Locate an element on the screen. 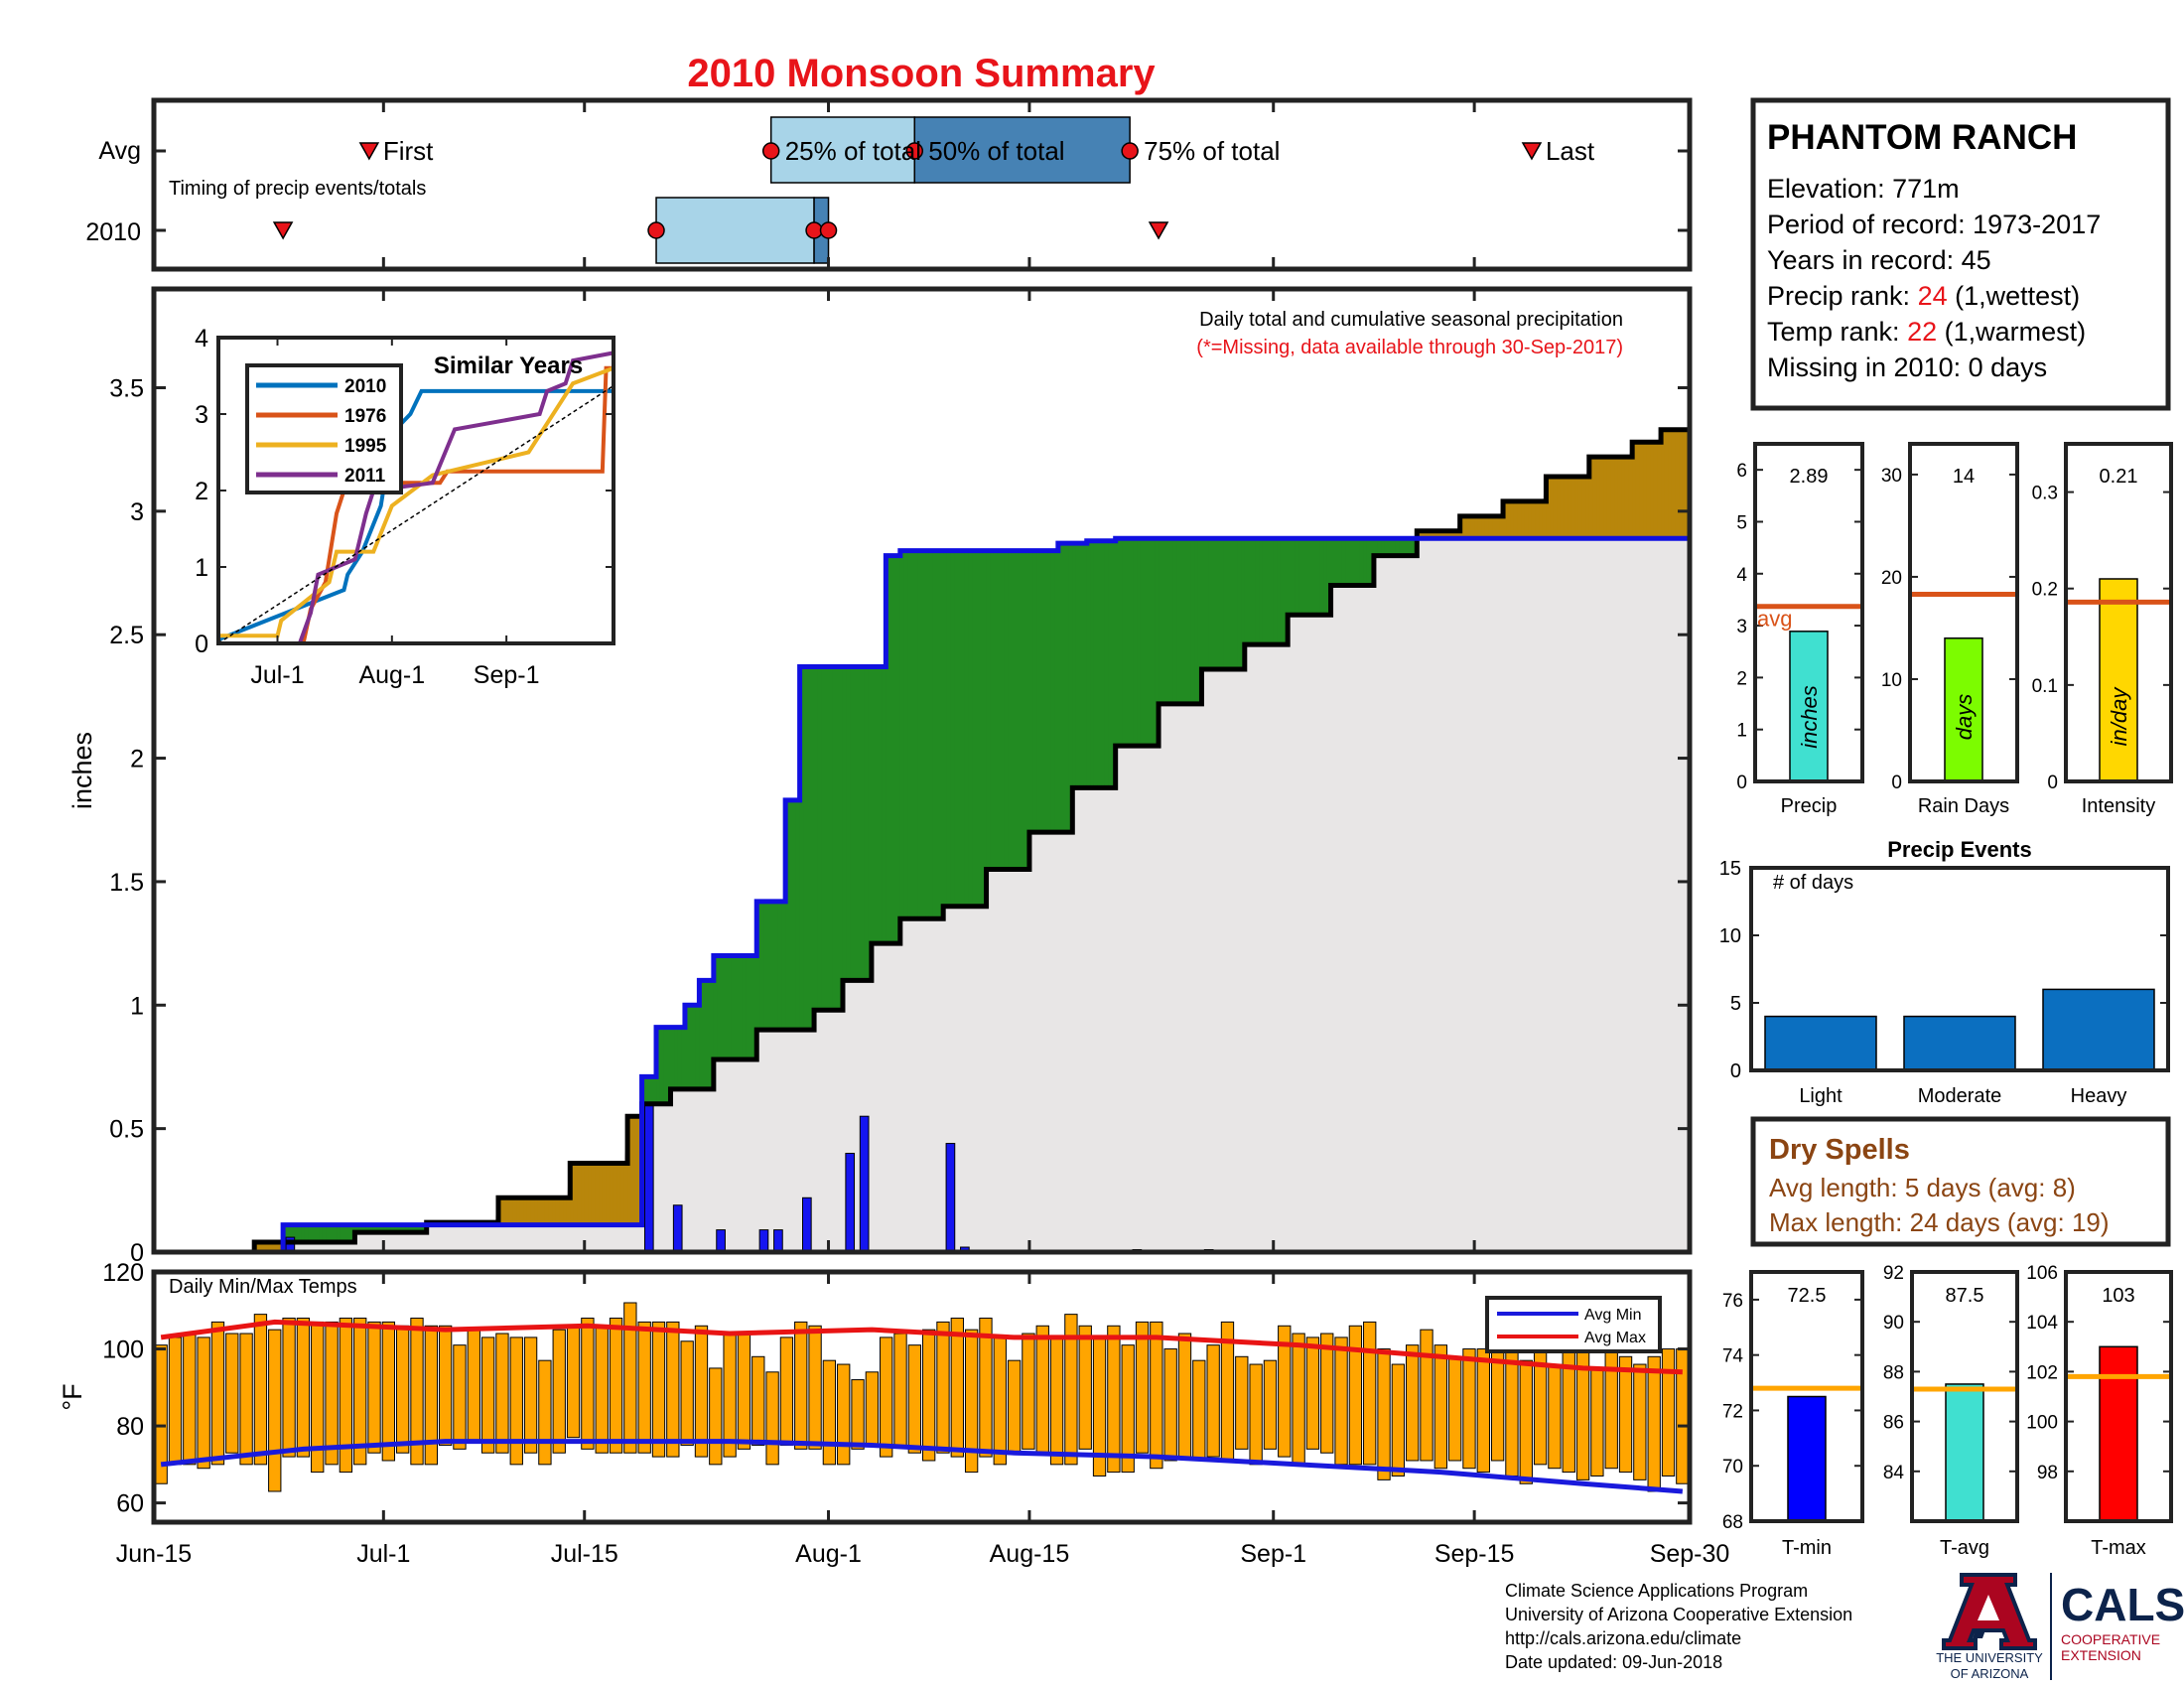 This screenshot has width=2184, height=1688. avg-q25-marker is located at coordinates (770, 151).